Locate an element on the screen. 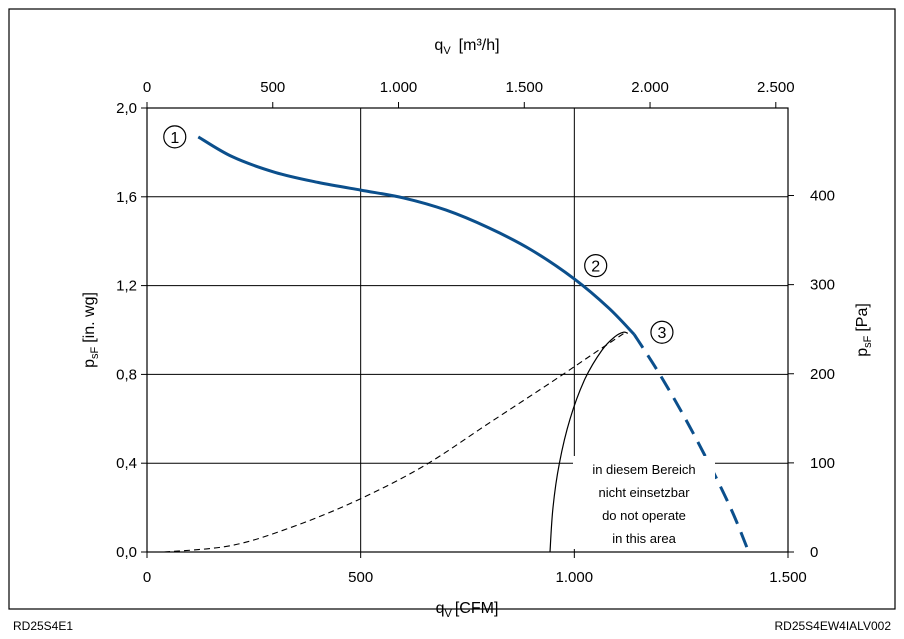  annotation-background is located at coordinates (644, 502).